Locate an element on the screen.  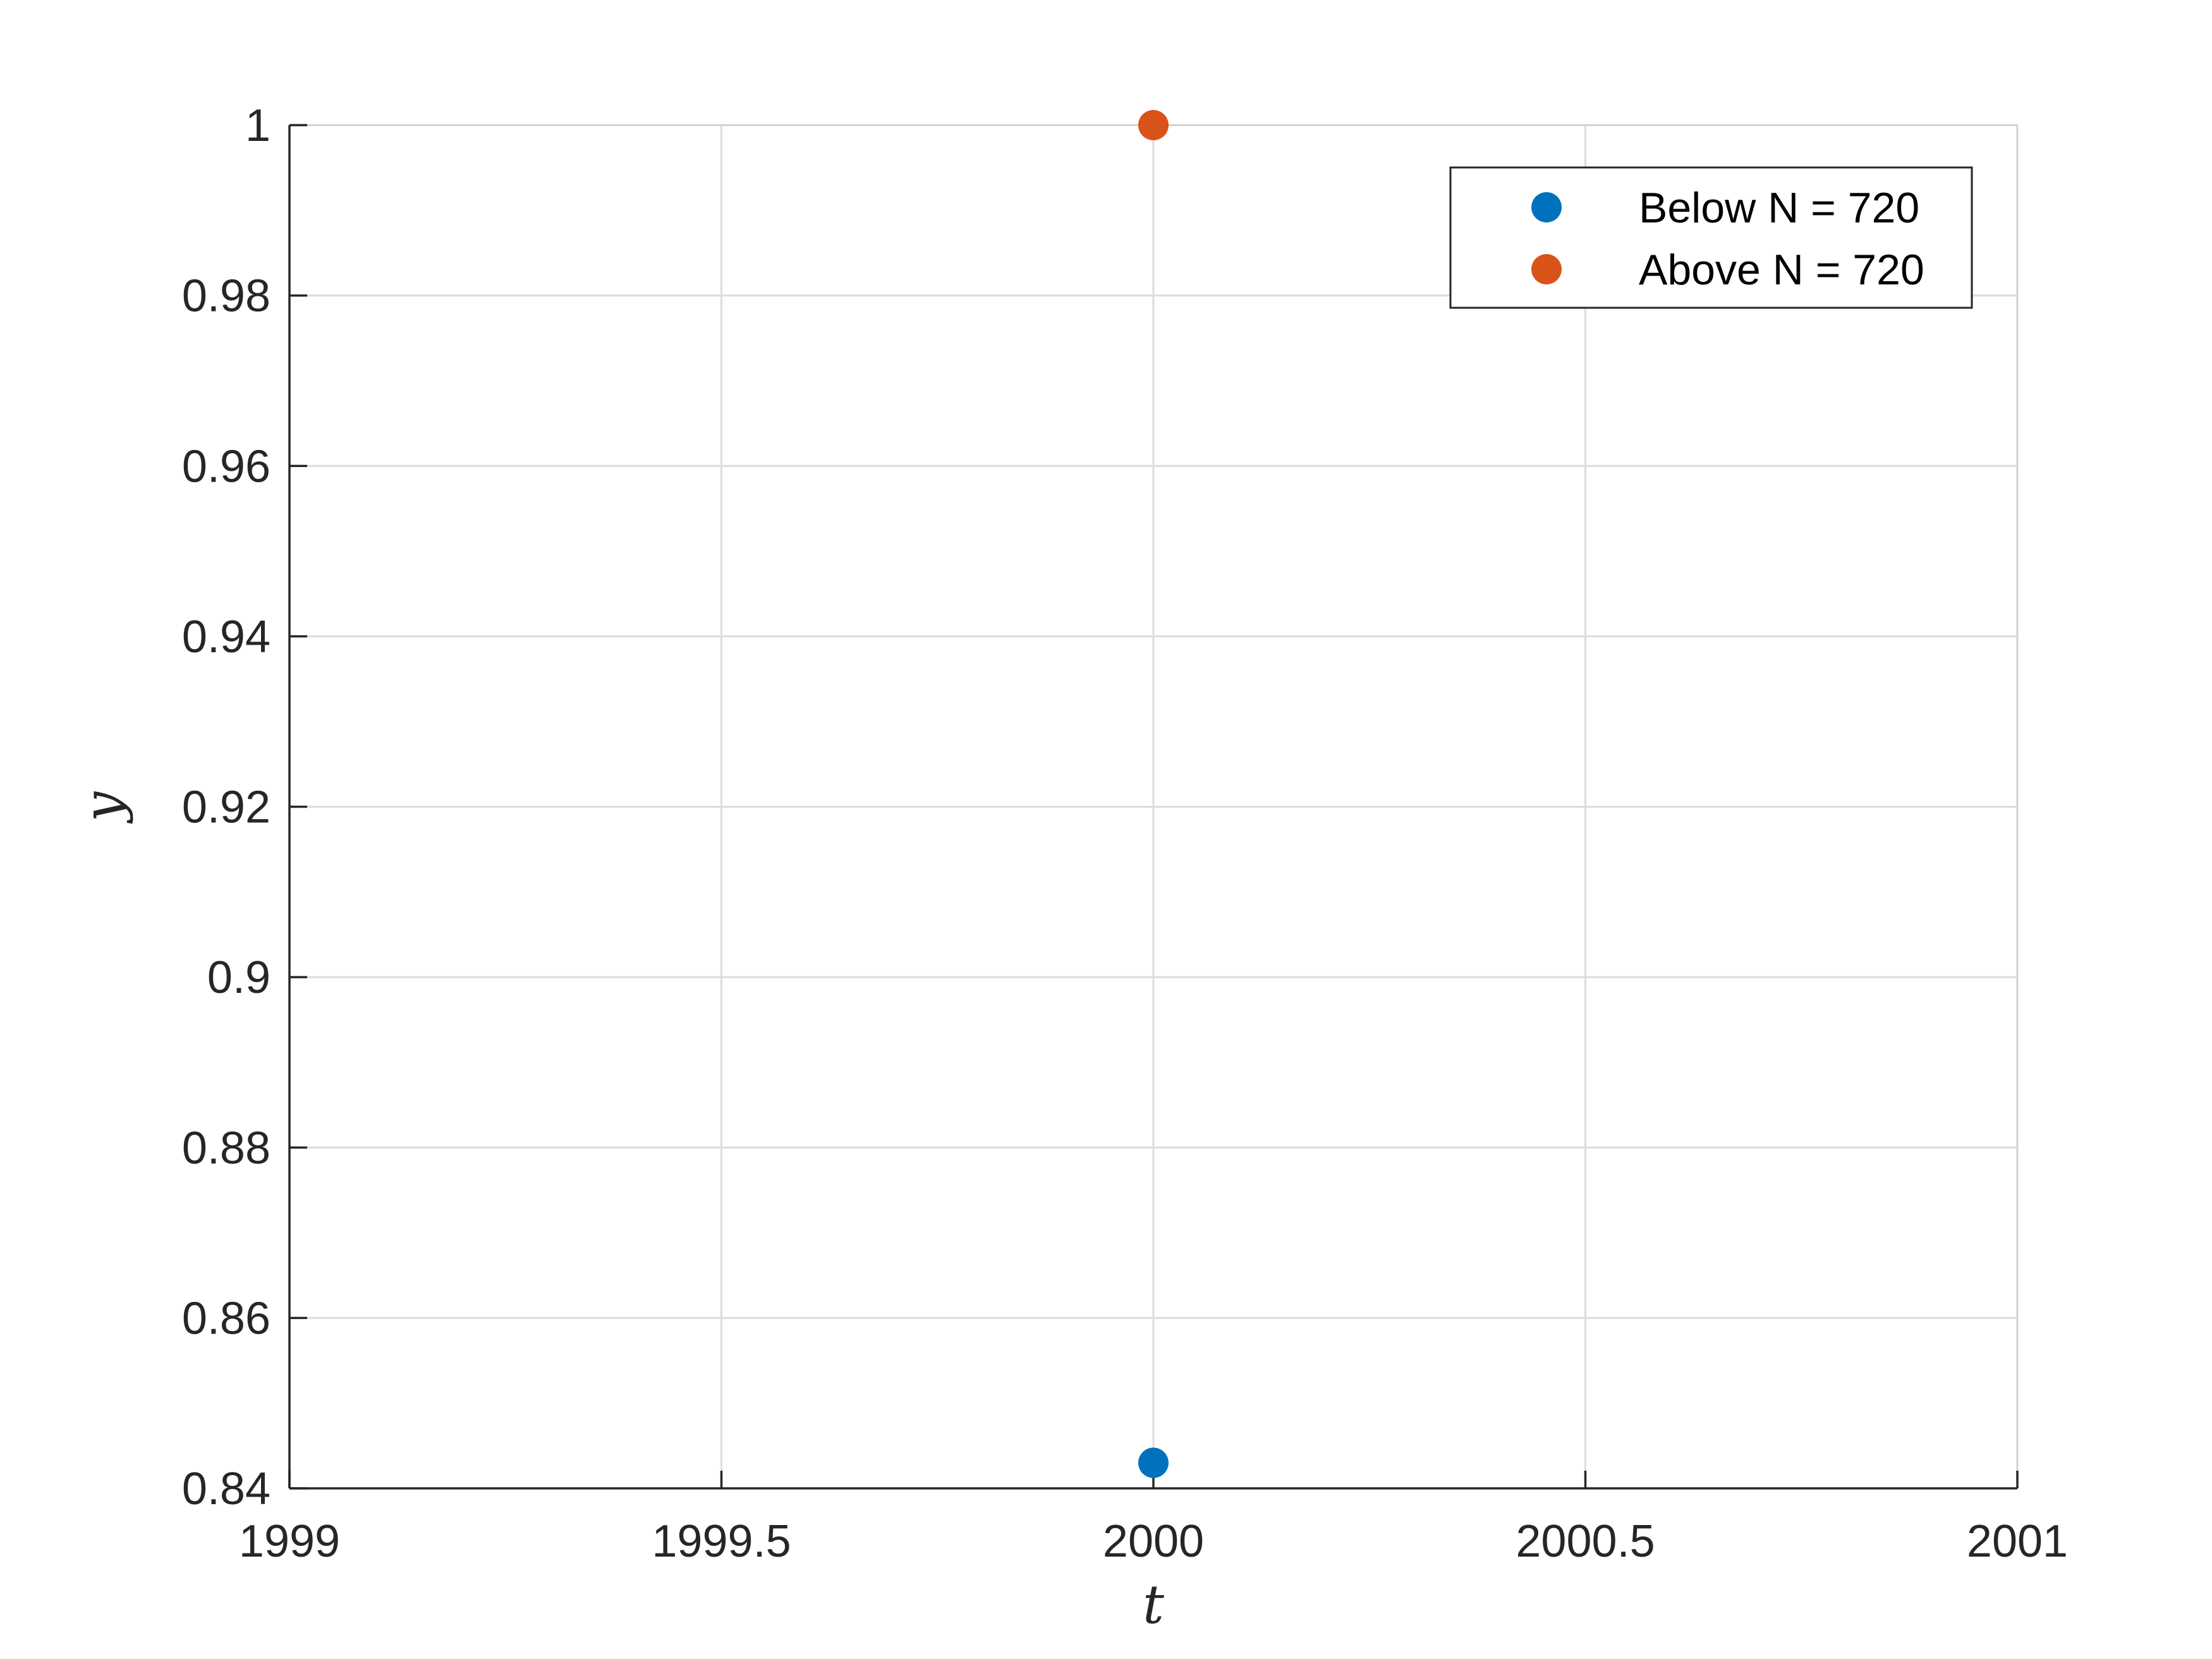
x-tick-label-3: 2000.5 is located at coordinates (1585, 1541).